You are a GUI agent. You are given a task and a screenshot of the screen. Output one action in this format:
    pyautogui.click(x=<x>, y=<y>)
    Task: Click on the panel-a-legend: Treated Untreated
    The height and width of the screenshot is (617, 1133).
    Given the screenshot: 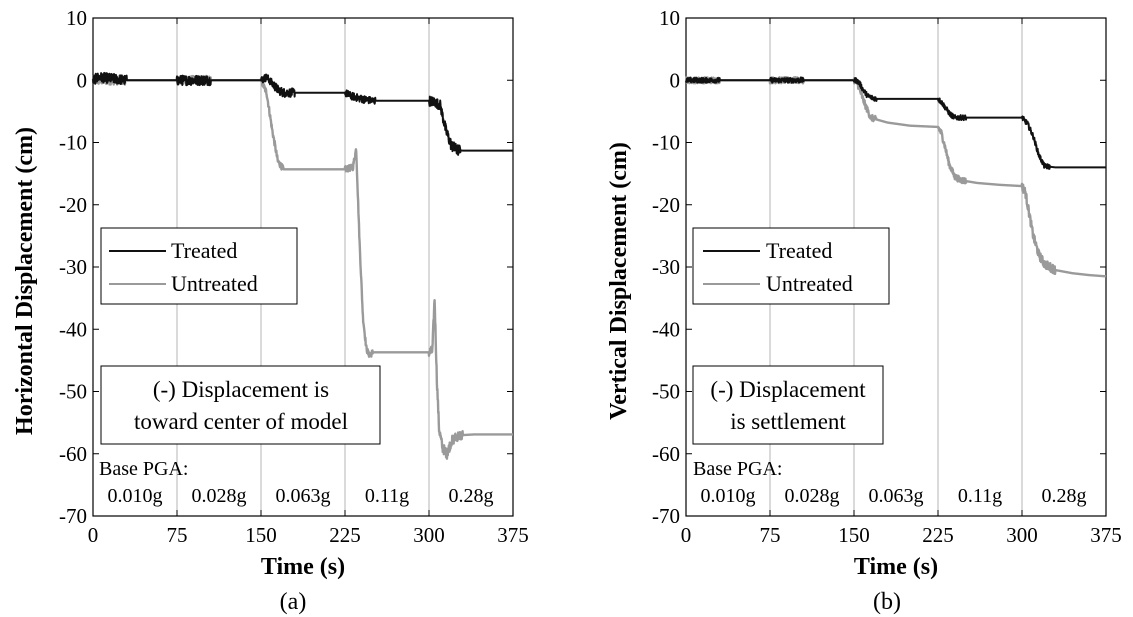 What is the action you would take?
    pyautogui.click(x=199, y=266)
    